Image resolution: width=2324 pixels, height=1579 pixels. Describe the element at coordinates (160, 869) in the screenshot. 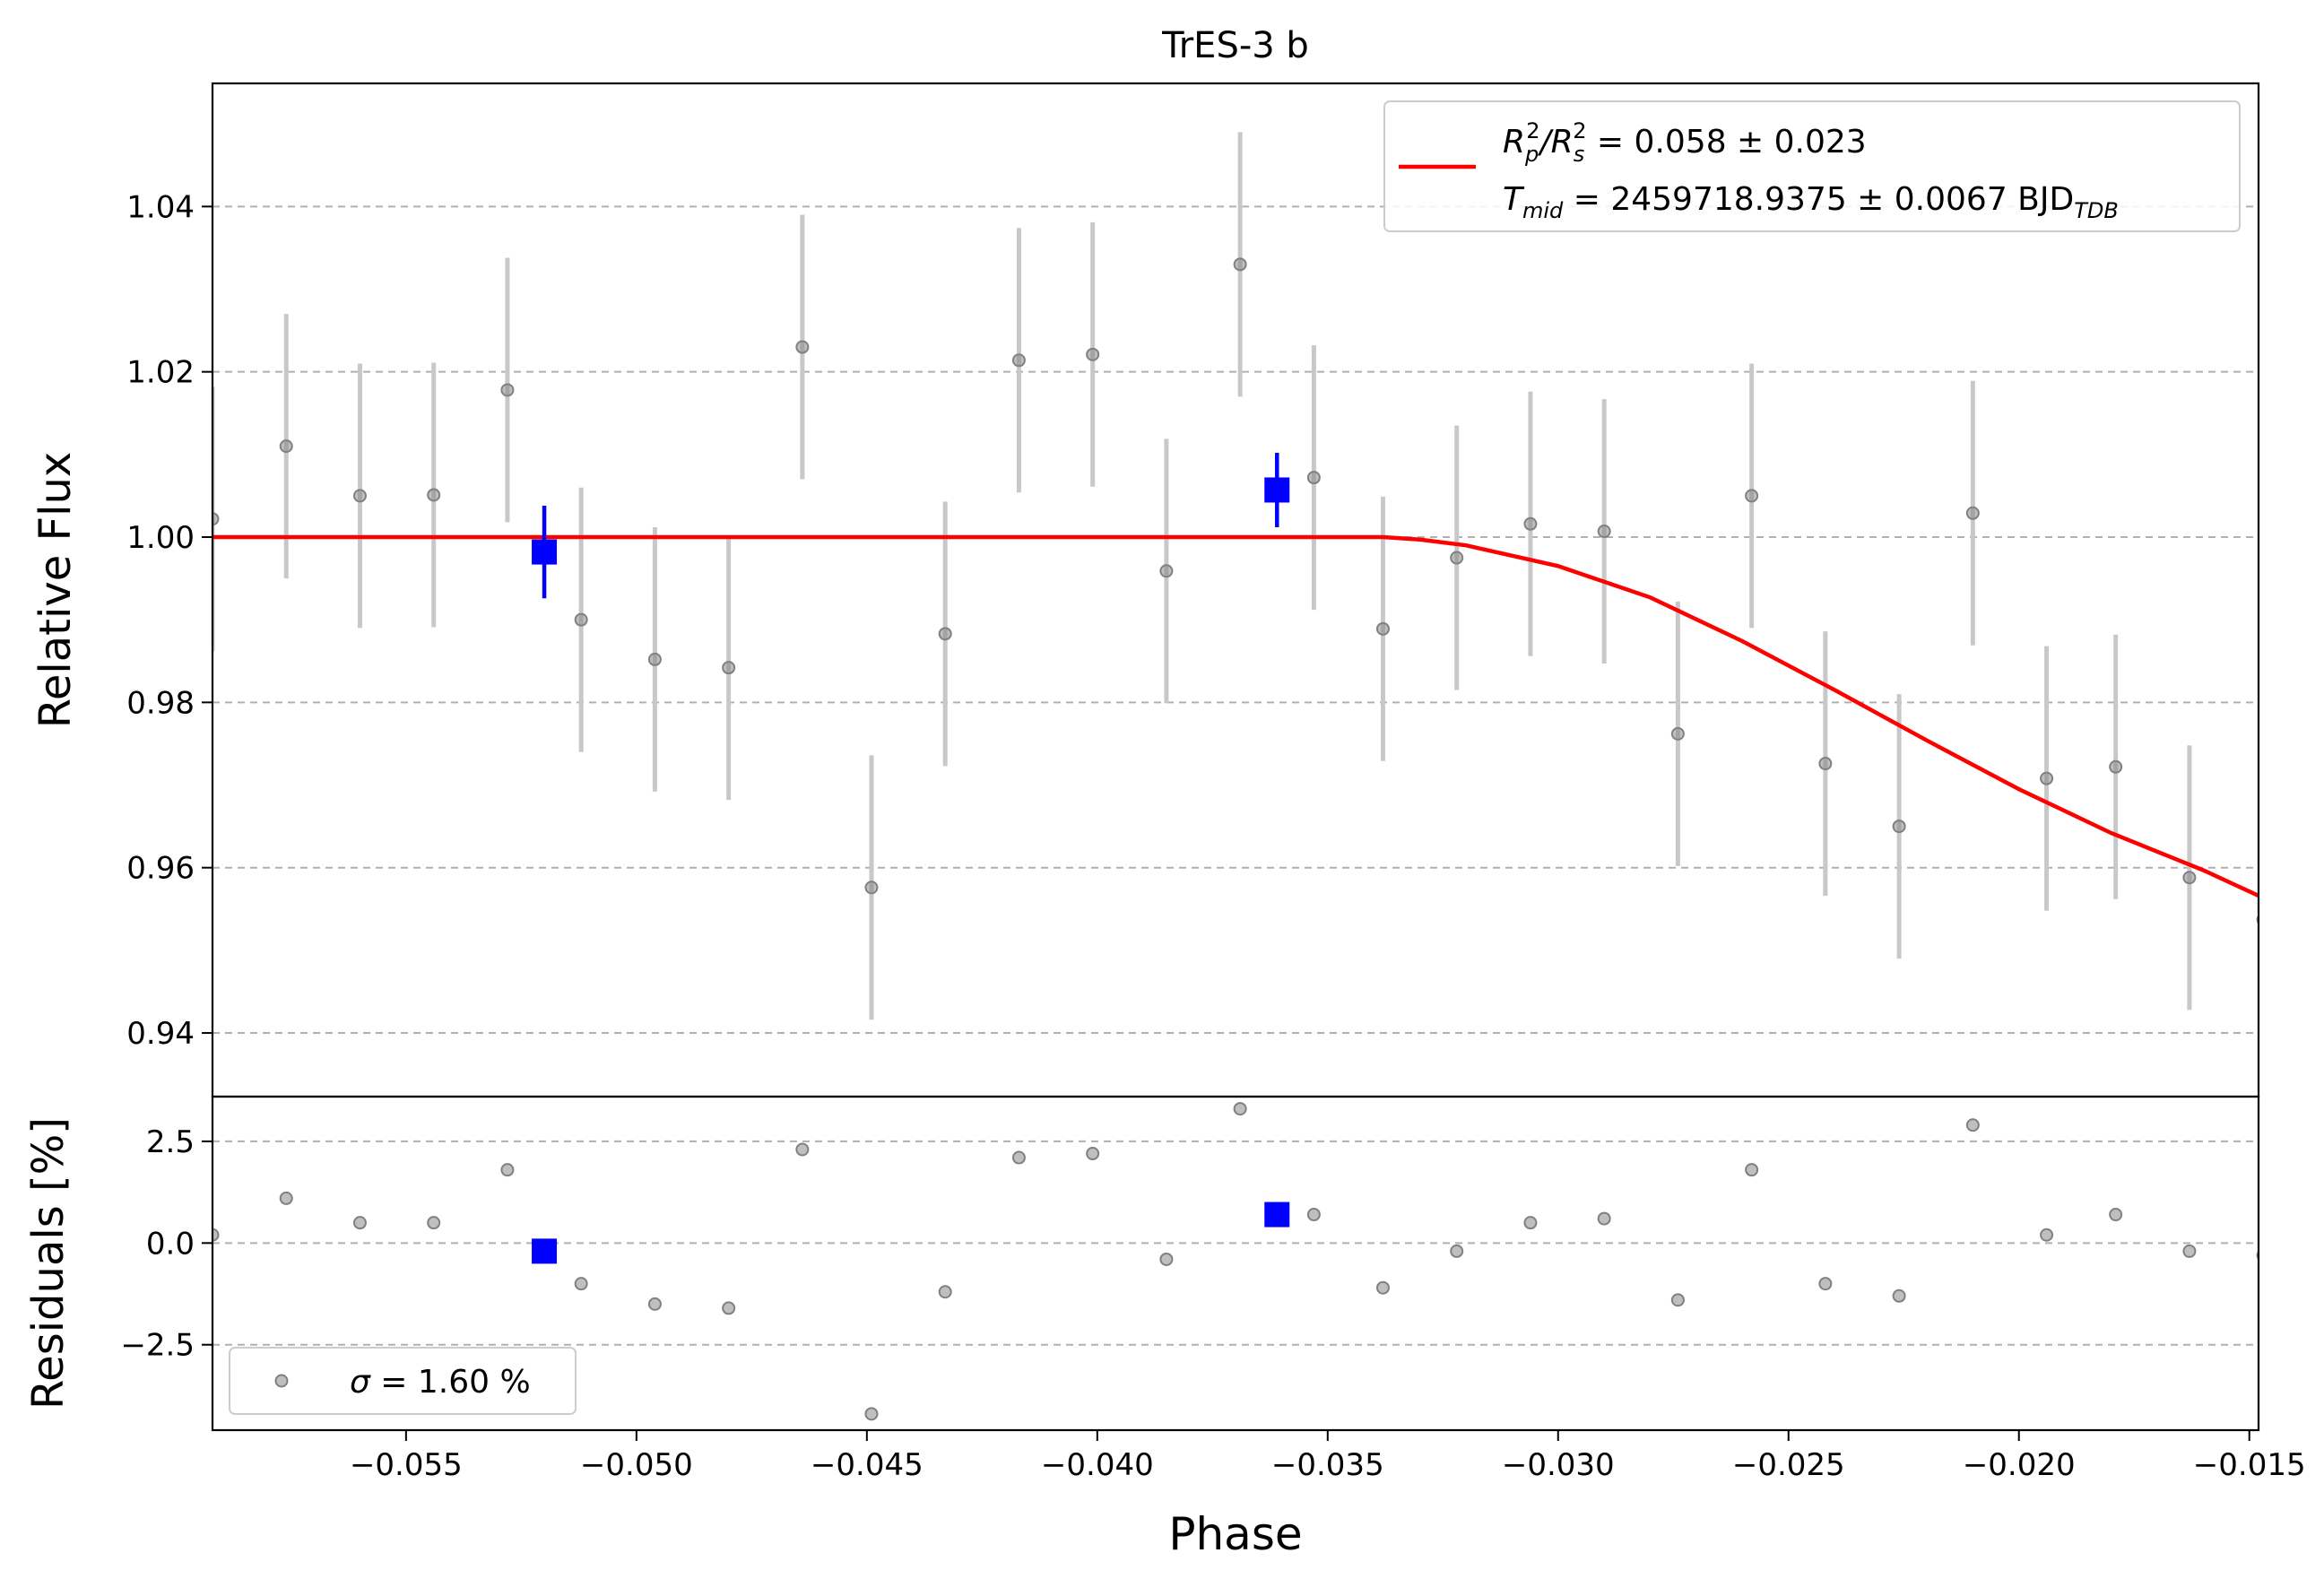

I see `top-y-tick-label: 0.96` at that location.